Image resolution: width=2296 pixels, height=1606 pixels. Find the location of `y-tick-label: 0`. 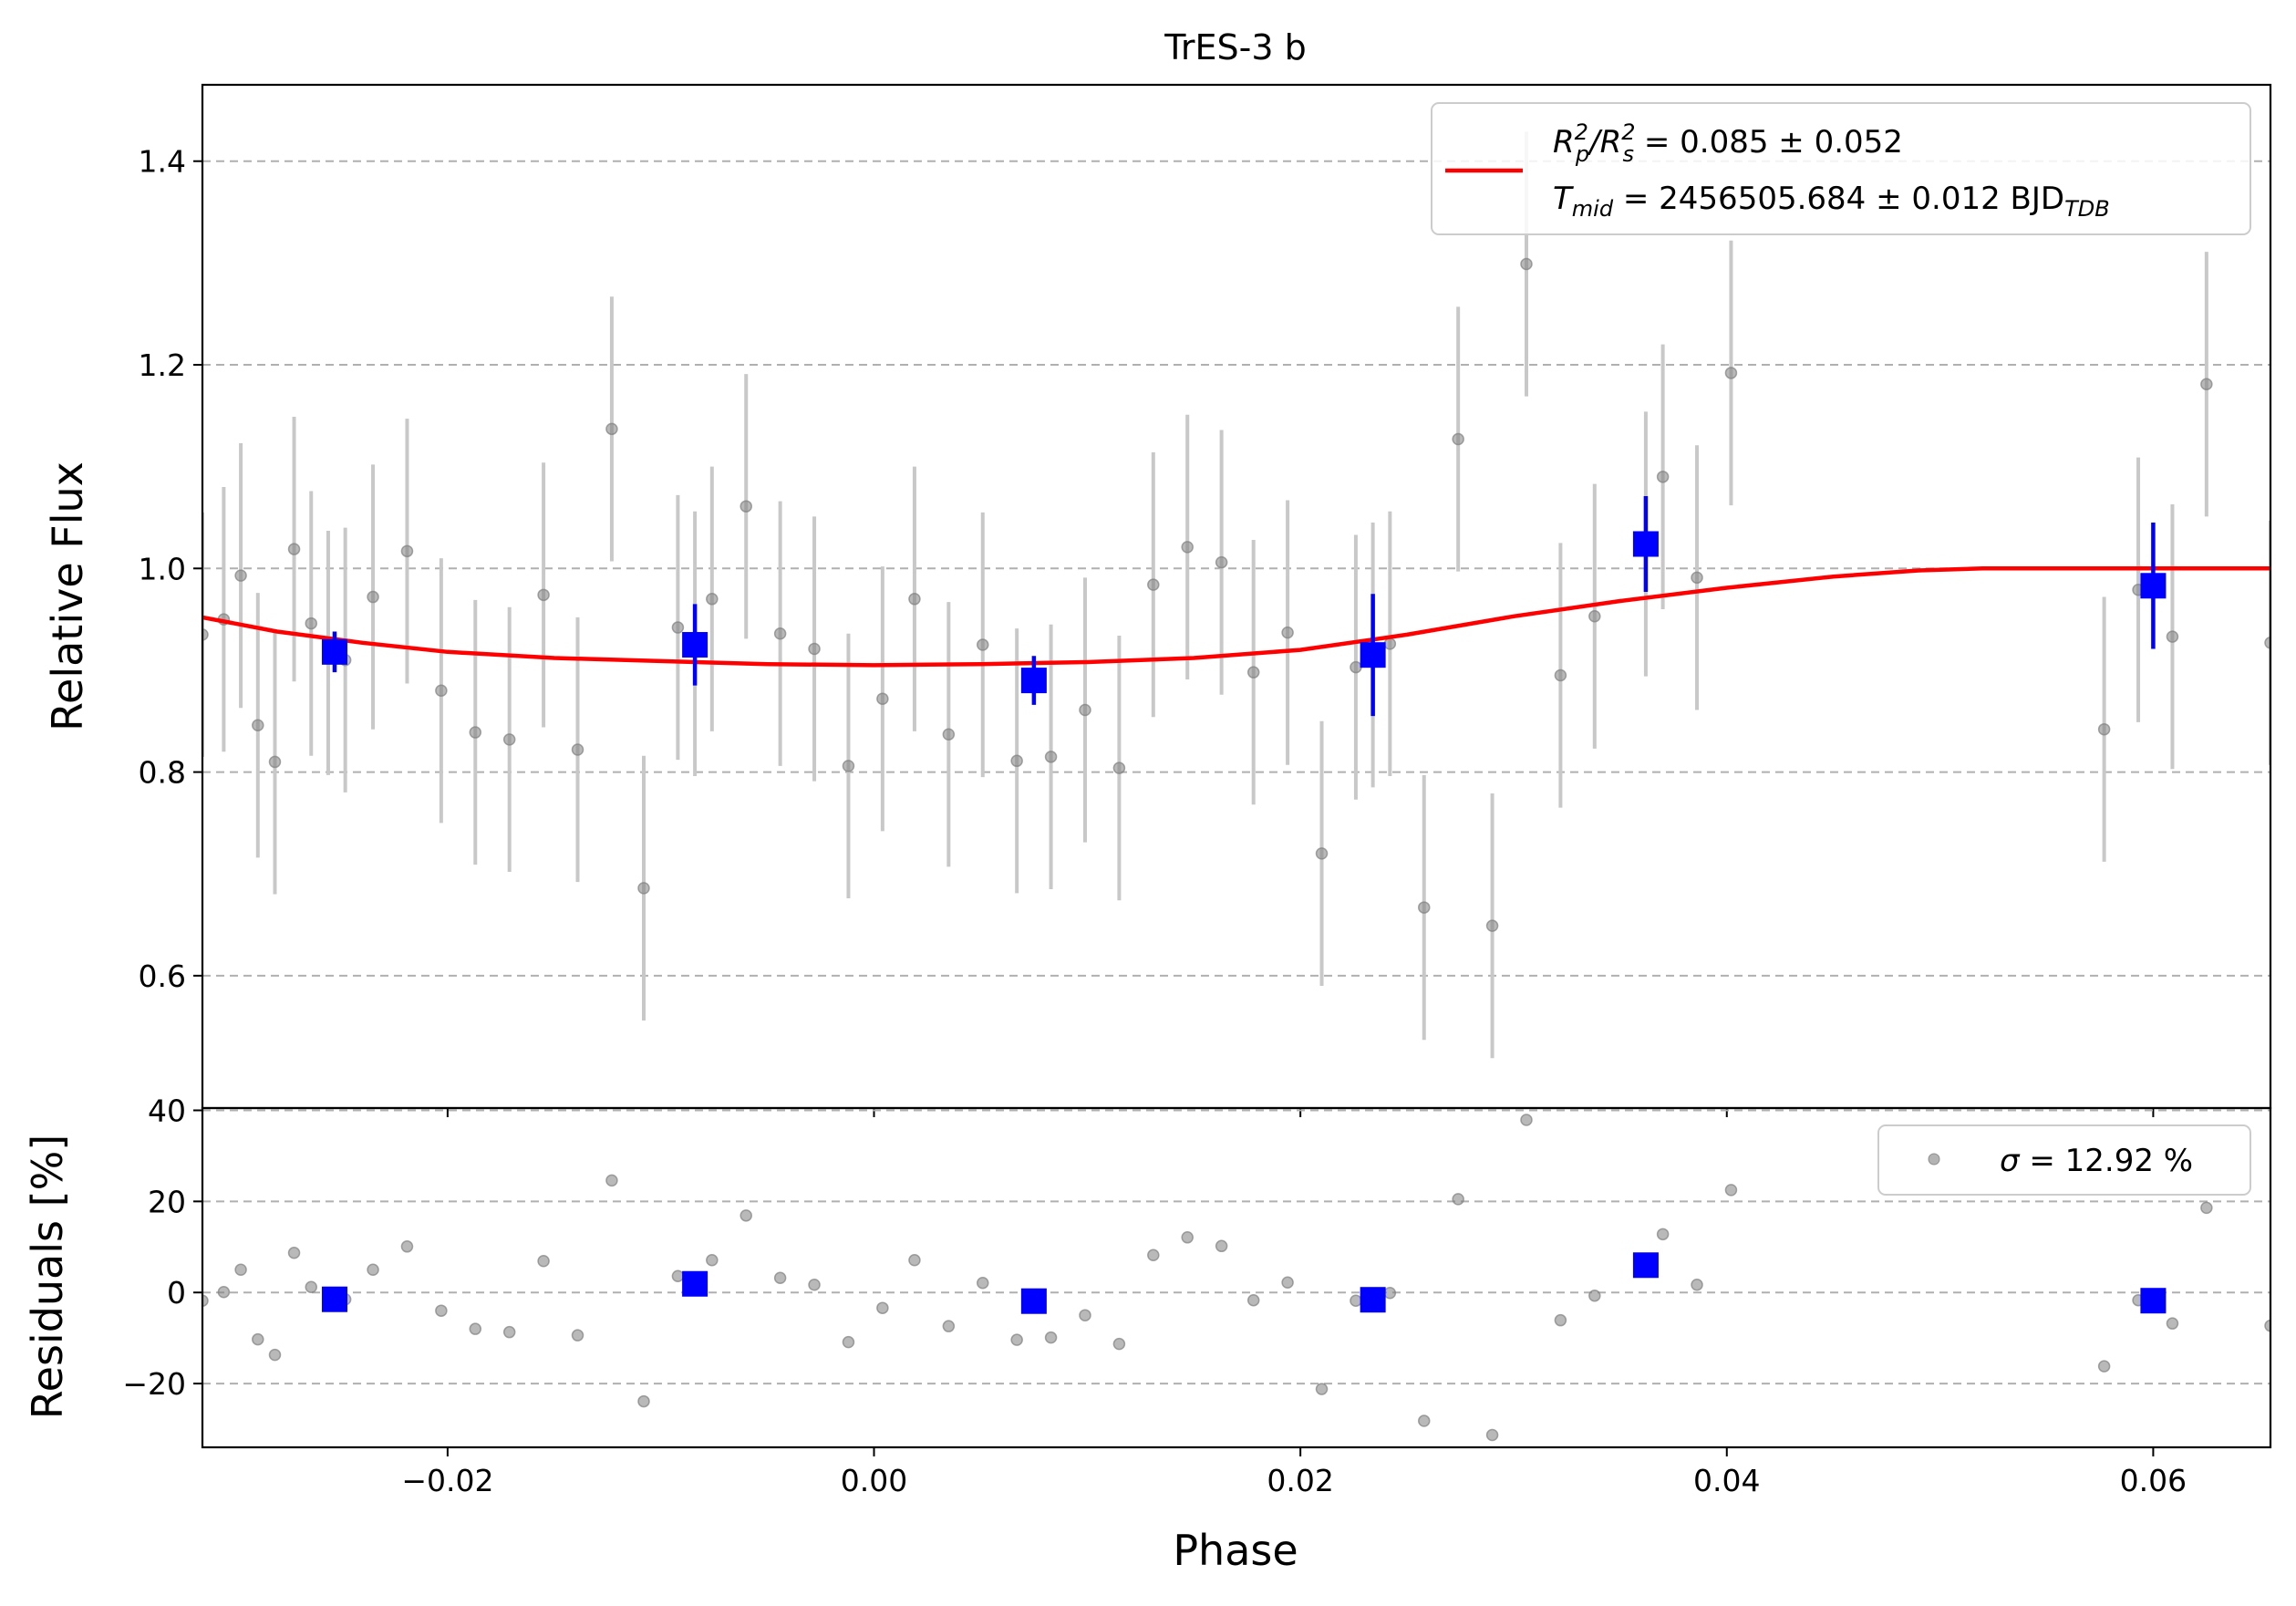

y-tick-label: 0 is located at coordinates (176, 1293).